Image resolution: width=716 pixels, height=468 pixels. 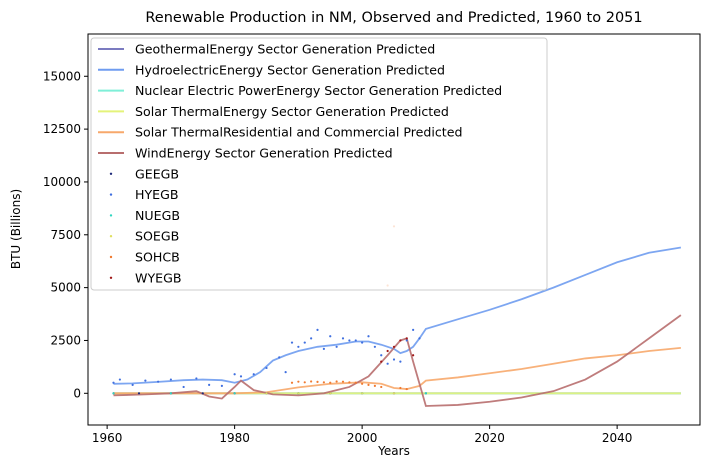 What do you see at coordinates (111, 236) in the screenshot?
I see `legend-swatch-soegb` at bounding box center [111, 236].